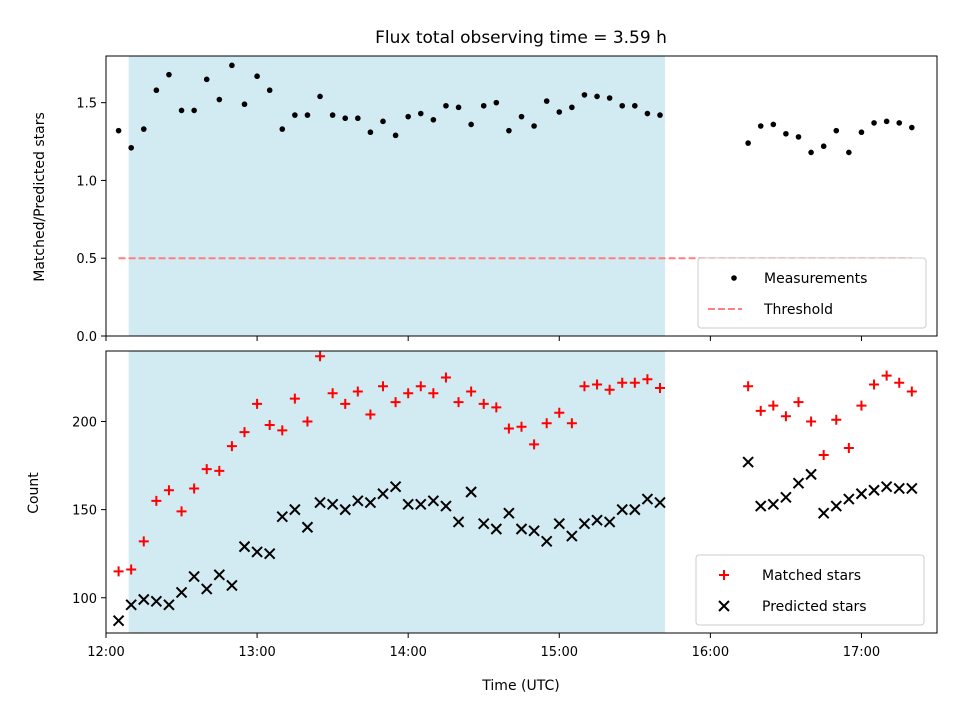 This screenshot has width=960, height=720. I want to click on x-tick-label: 17:00, so click(861, 652).